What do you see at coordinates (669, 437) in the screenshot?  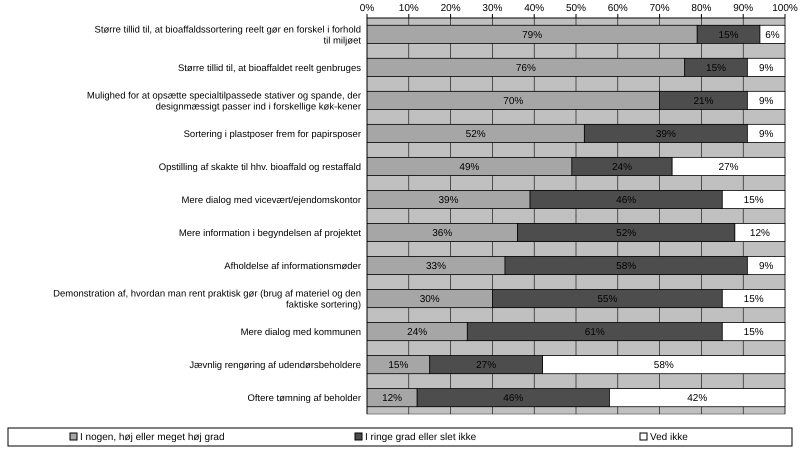 I see `legend-label: Ved ikke` at bounding box center [669, 437].